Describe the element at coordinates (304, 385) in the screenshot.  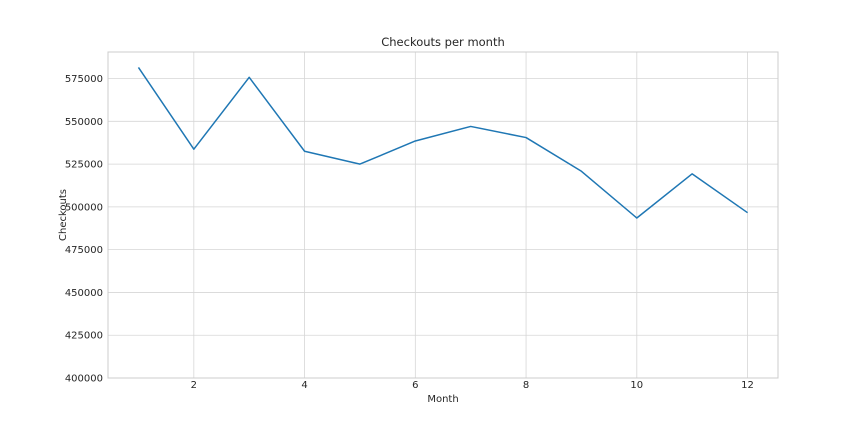
I see `x-tick-label: 4` at that location.